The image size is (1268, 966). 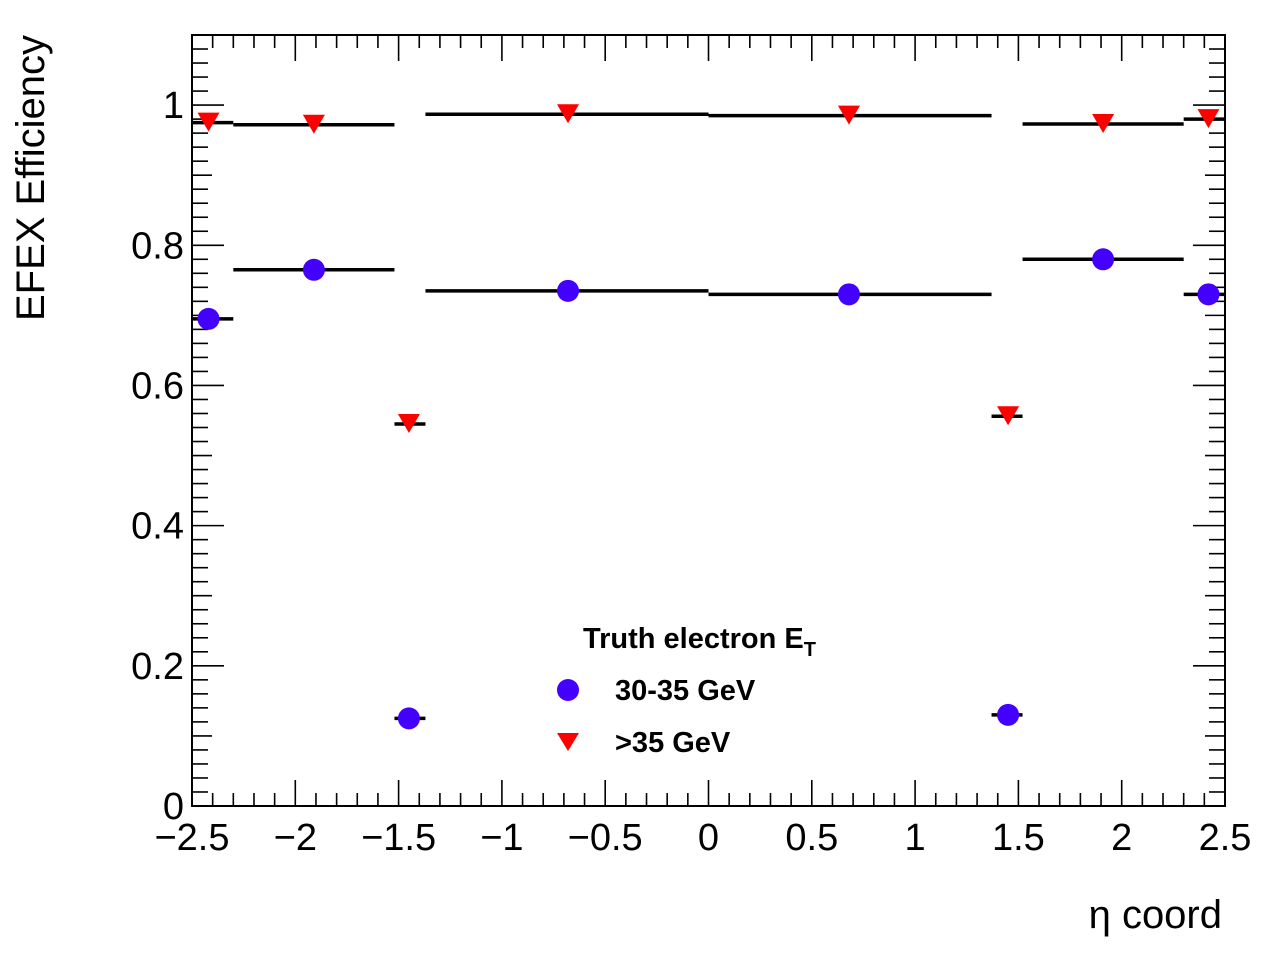 What do you see at coordinates (568, 690) in the screenshot?
I see `legend-marker-circle` at bounding box center [568, 690].